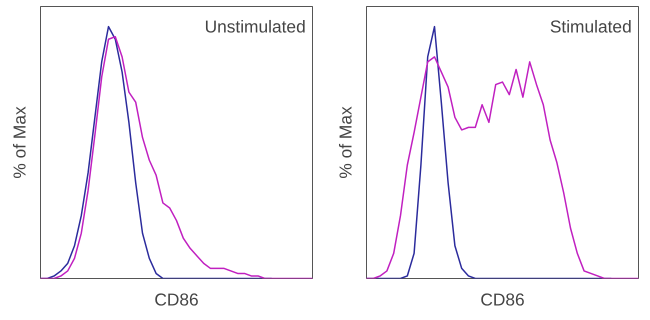 The width and height of the screenshot is (650, 320). Describe the element at coordinates (591, 26) in the screenshot. I see `annotation: Stimulated` at that location.